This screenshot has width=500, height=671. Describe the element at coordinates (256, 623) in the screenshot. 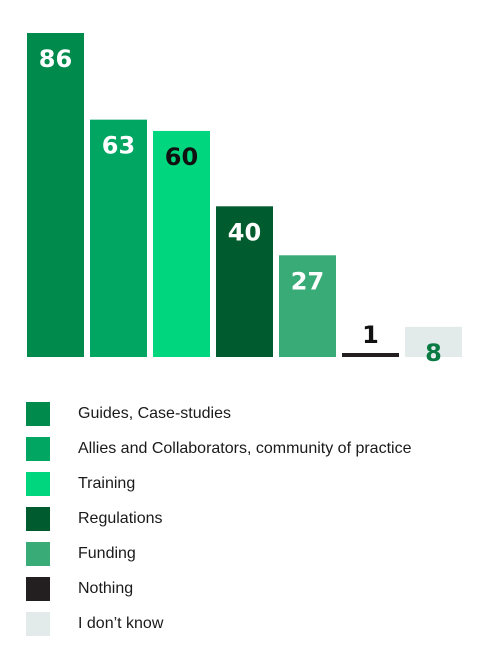

I see `legend-item-dont-know: I don’t know` at that location.